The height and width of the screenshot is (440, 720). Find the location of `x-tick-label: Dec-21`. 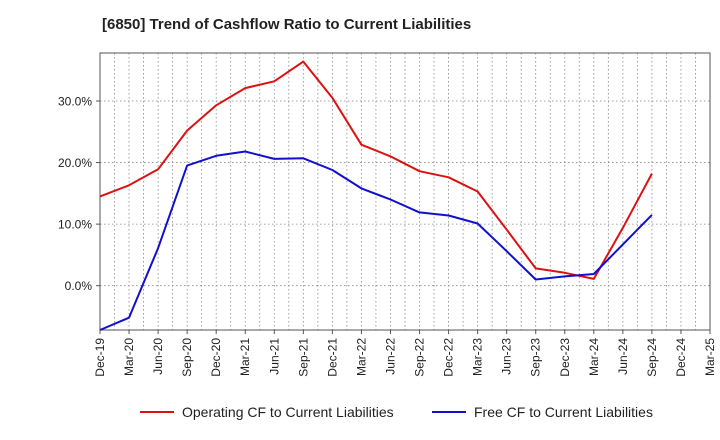

x-tick-label: Dec-21 is located at coordinates (332, 357).